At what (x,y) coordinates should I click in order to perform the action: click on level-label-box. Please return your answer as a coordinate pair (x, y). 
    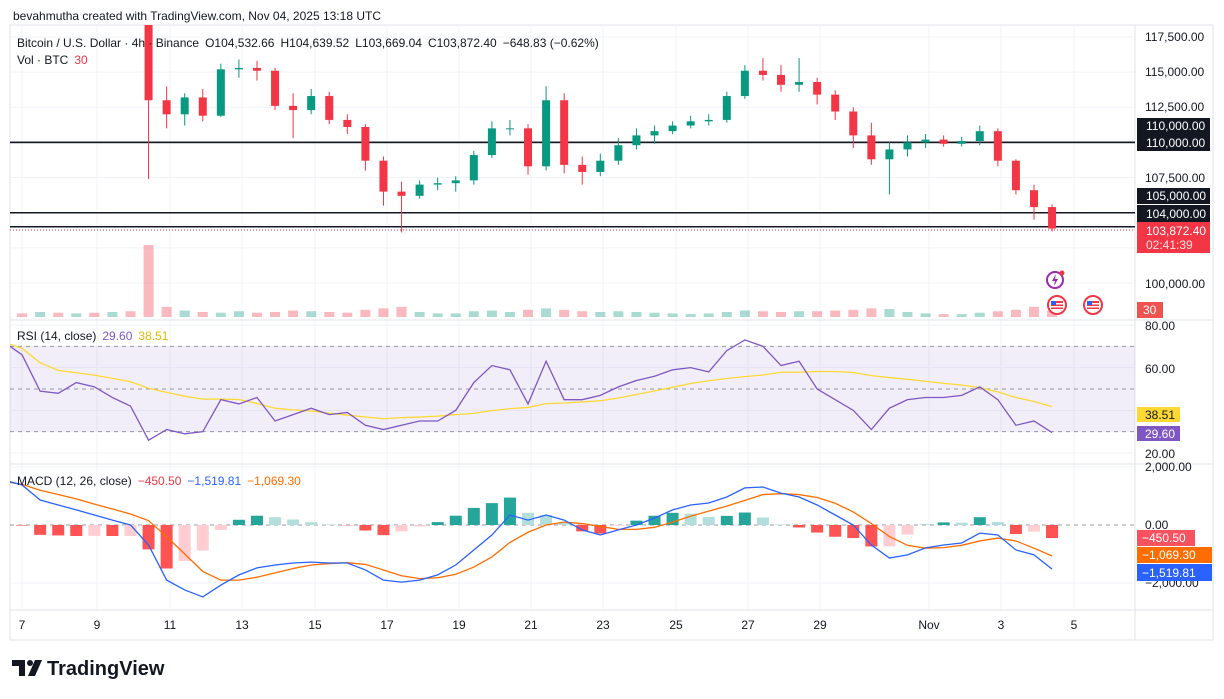
    Looking at the image, I should click on (1173, 213).